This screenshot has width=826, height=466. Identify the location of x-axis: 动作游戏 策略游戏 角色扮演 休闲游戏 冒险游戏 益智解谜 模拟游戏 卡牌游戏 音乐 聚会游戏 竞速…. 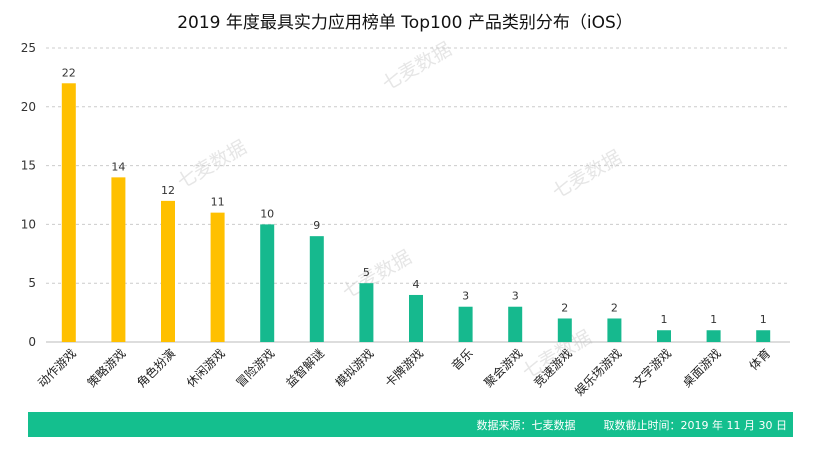
(404, 372).